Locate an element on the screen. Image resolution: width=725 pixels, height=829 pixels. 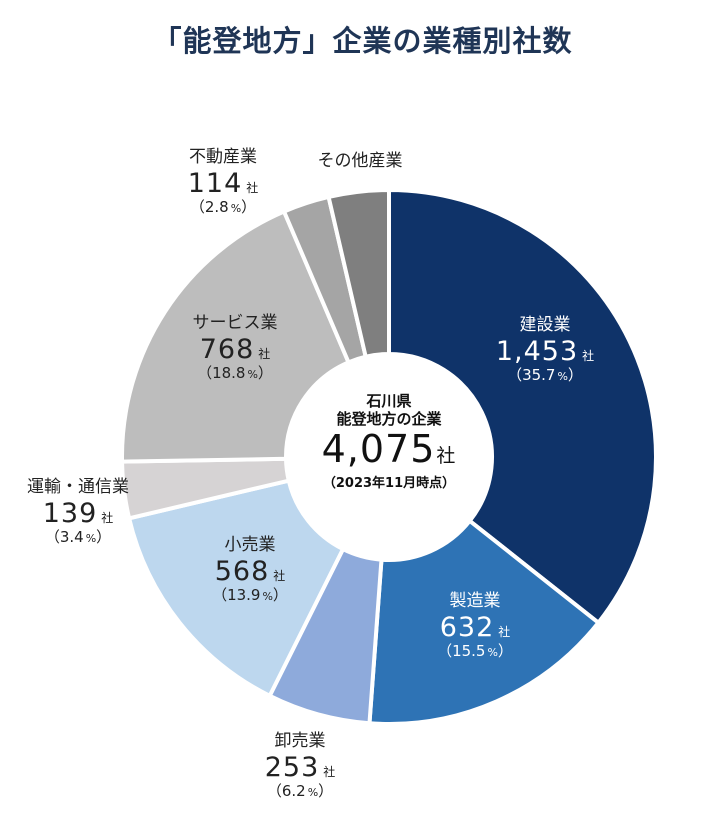
label-construction: 建設業 1,453 社 （35.7%） is located at coordinates (545, 349).